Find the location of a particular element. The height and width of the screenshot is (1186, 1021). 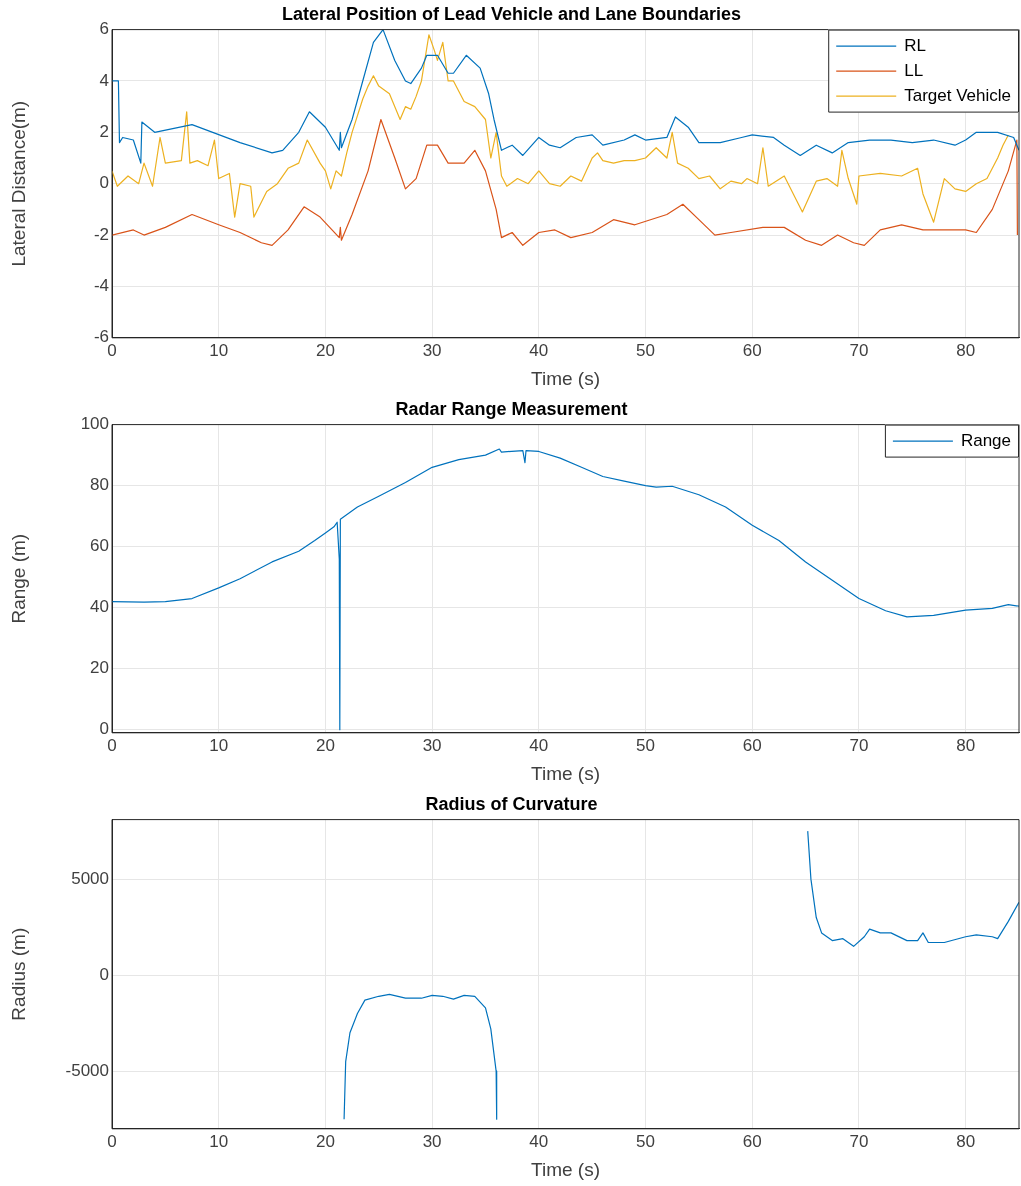

legend-label: Target Vehicle is located at coordinates (958, 95).